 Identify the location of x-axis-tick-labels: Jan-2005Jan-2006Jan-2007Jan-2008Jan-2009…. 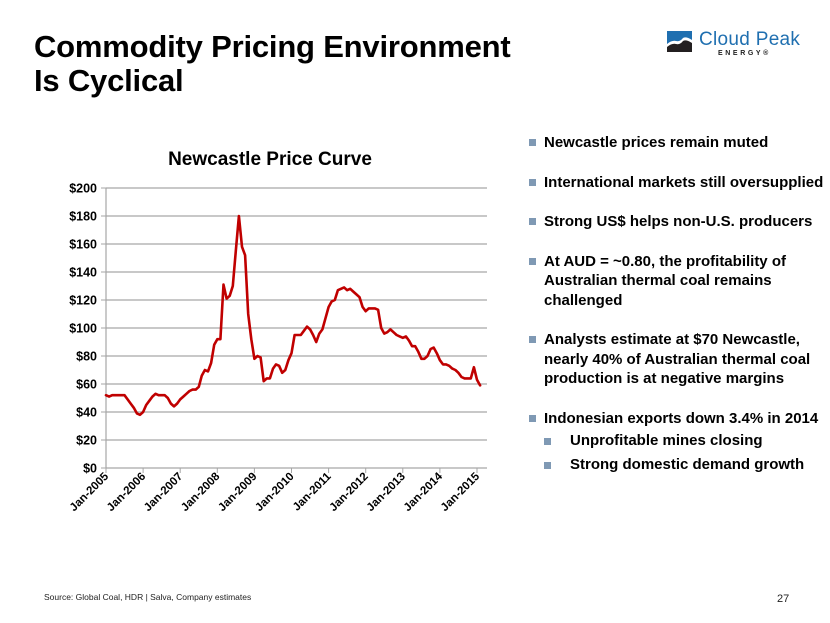
(275, 492).